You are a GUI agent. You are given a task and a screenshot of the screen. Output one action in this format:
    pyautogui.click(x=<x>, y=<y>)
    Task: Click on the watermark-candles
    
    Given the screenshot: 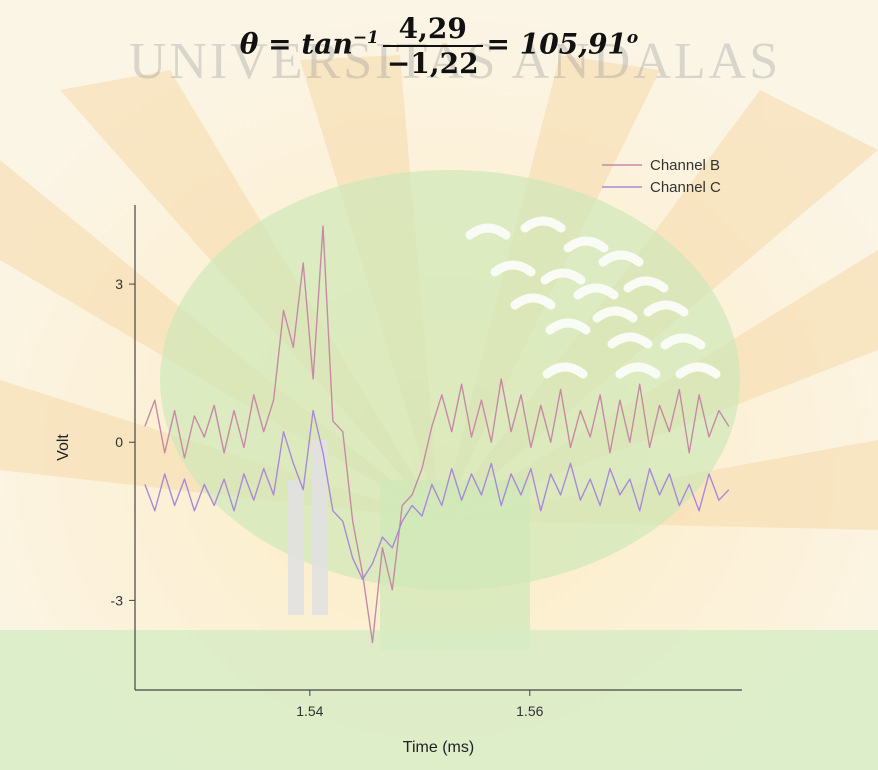 What is the action you would take?
    pyautogui.click(x=308, y=527)
    